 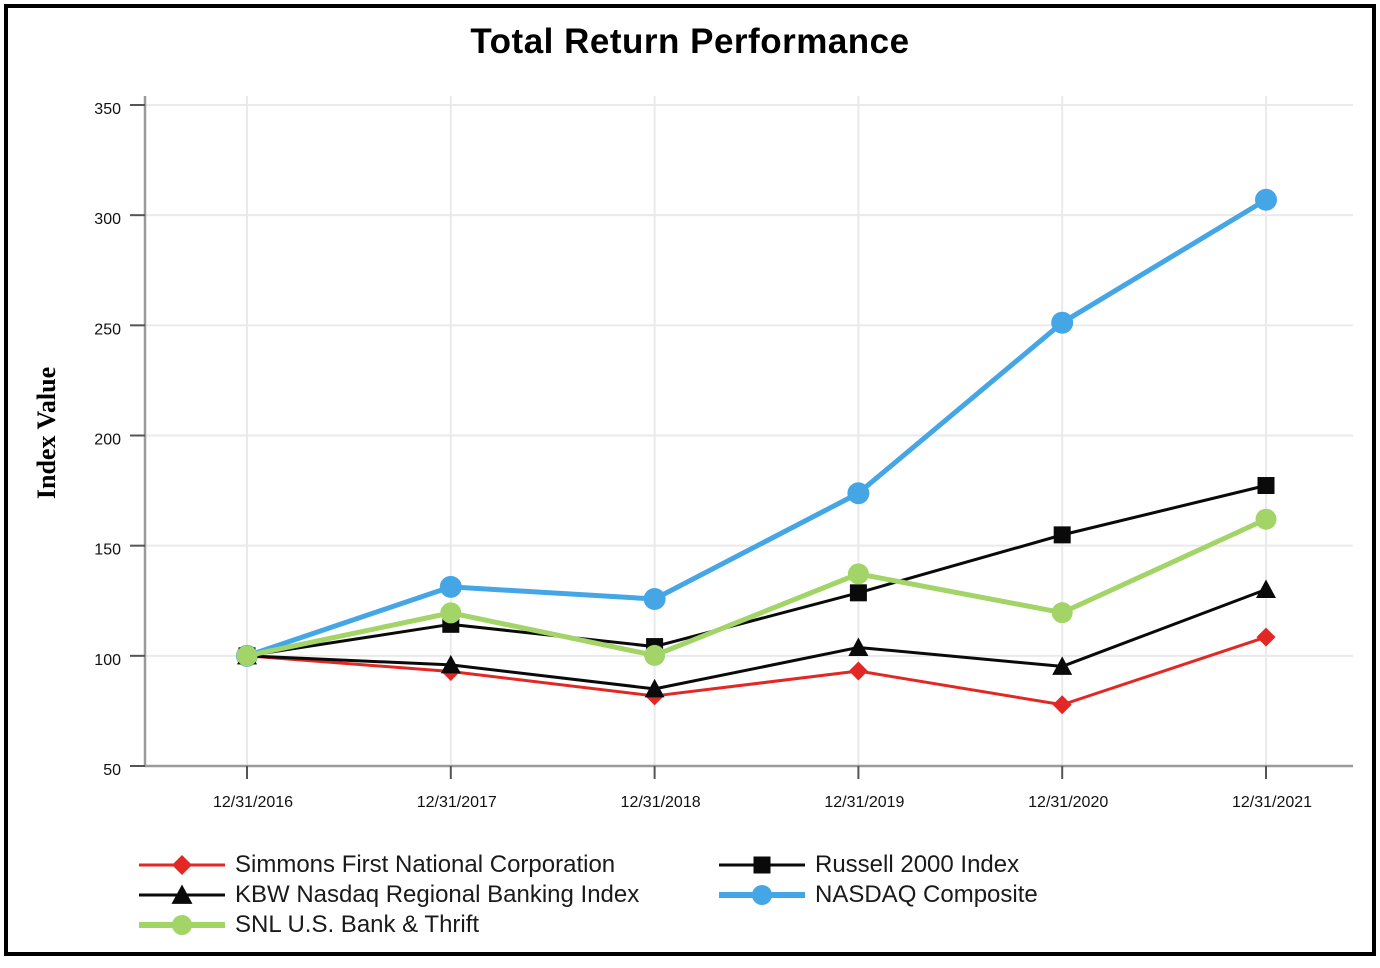 What do you see at coordinates (182, 865) in the screenshot?
I see `diamond-marker-icon` at bounding box center [182, 865].